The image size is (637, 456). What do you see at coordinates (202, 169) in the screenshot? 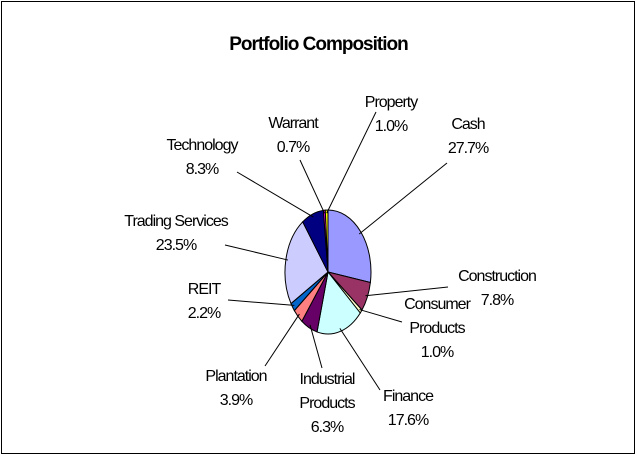
I see `value-label: 8.3%` at bounding box center [202, 169].